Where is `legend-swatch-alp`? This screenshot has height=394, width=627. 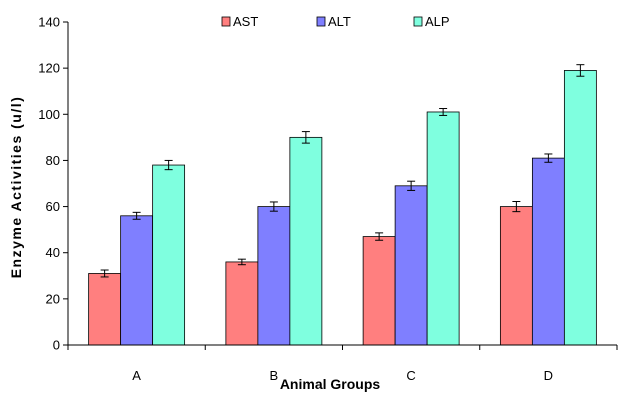 legend-swatch-alp is located at coordinates (418, 21).